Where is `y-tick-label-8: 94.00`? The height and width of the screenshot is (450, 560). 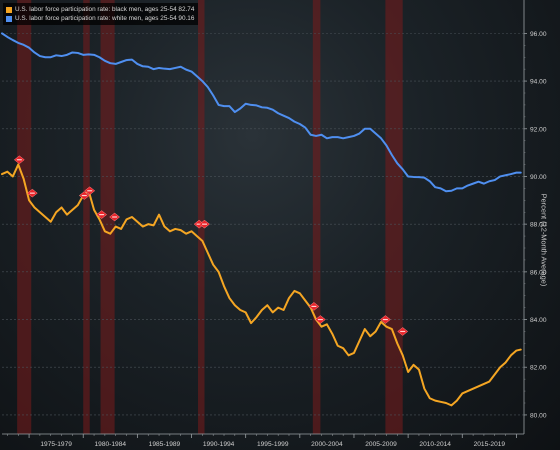
y-tick-label-8: 94.00 is located at coordinates (538, 82).